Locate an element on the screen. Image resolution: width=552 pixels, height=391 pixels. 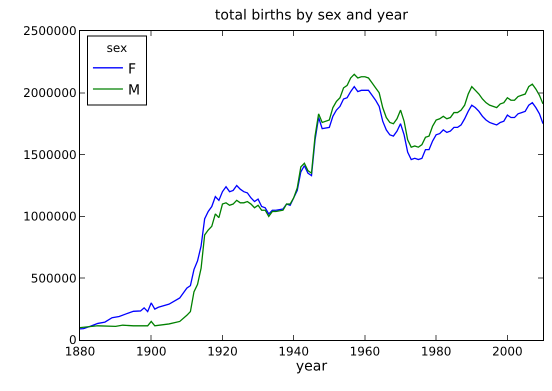
y-tick-label: 1000000 is located at coordinates (50, 217).